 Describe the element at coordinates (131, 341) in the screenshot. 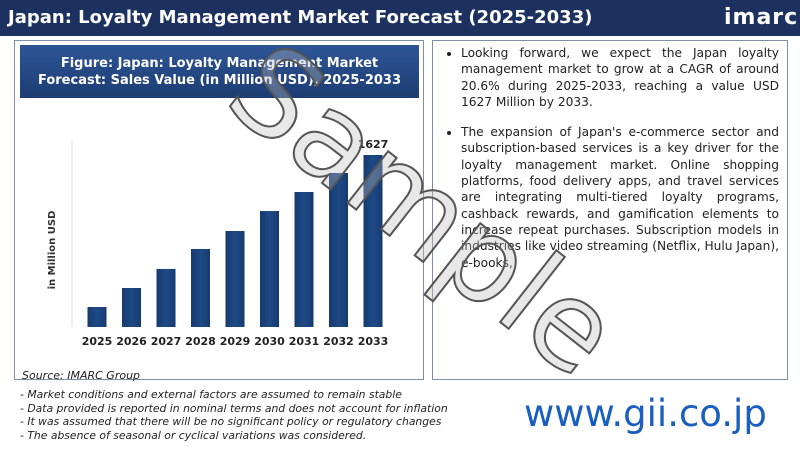

I see `x-tick-label: 2026` at that location.